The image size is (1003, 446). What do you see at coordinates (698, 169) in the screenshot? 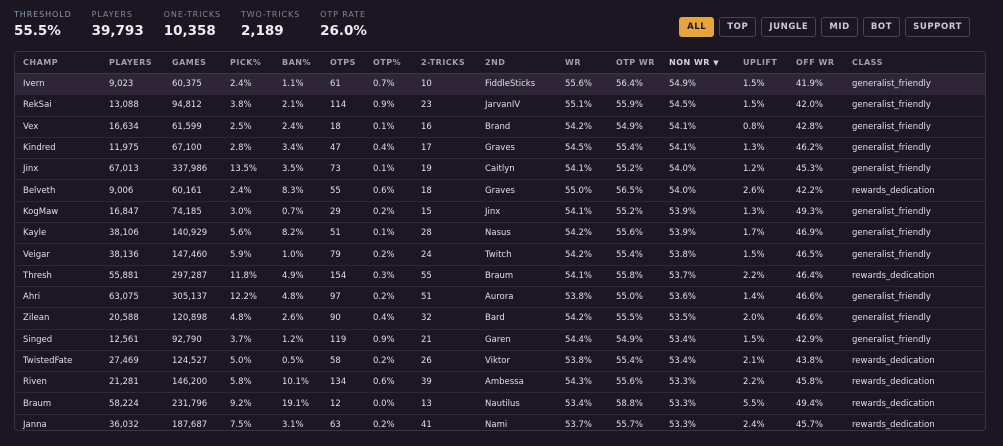
I see `cell-non-wr: 54.0%` at bounding box center [698, 169].